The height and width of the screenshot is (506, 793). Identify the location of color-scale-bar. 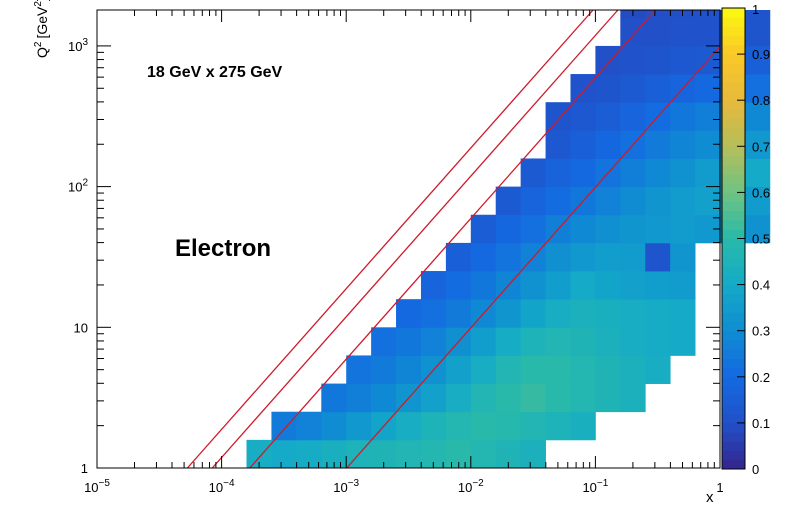
(733, 239).